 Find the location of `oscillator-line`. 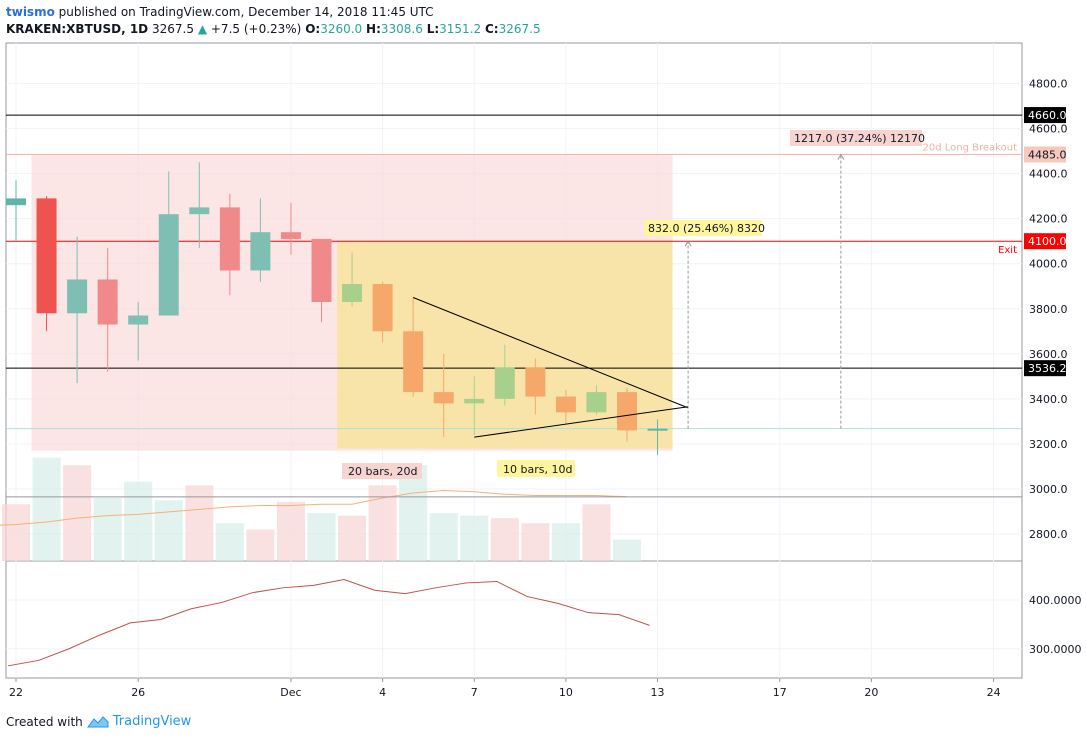

oscillator-line is located at coordinates (328, 623).